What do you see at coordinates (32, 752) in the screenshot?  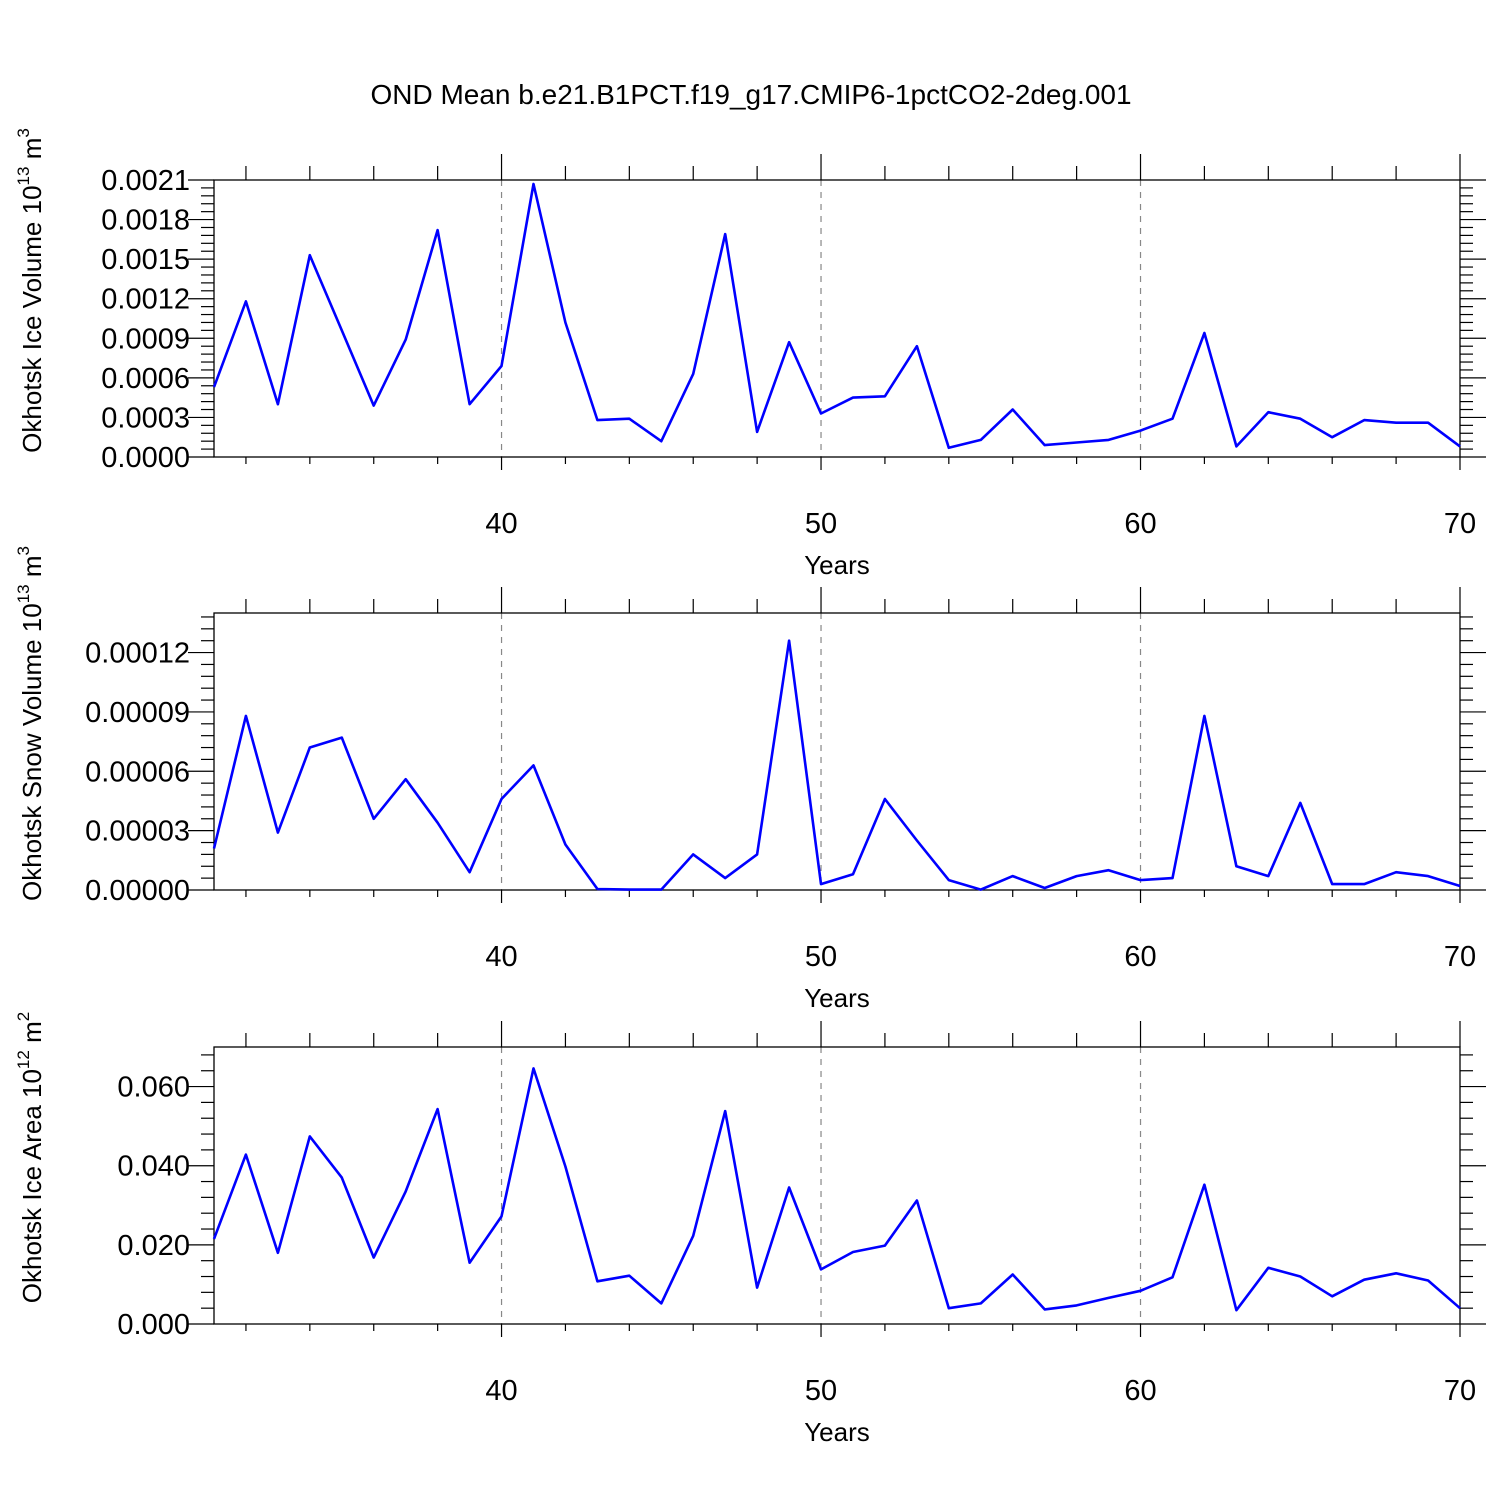 I see `y-axis-label-ylabel-main: Okhotsk Snow Volume 10` at bounding box center [32, 752].